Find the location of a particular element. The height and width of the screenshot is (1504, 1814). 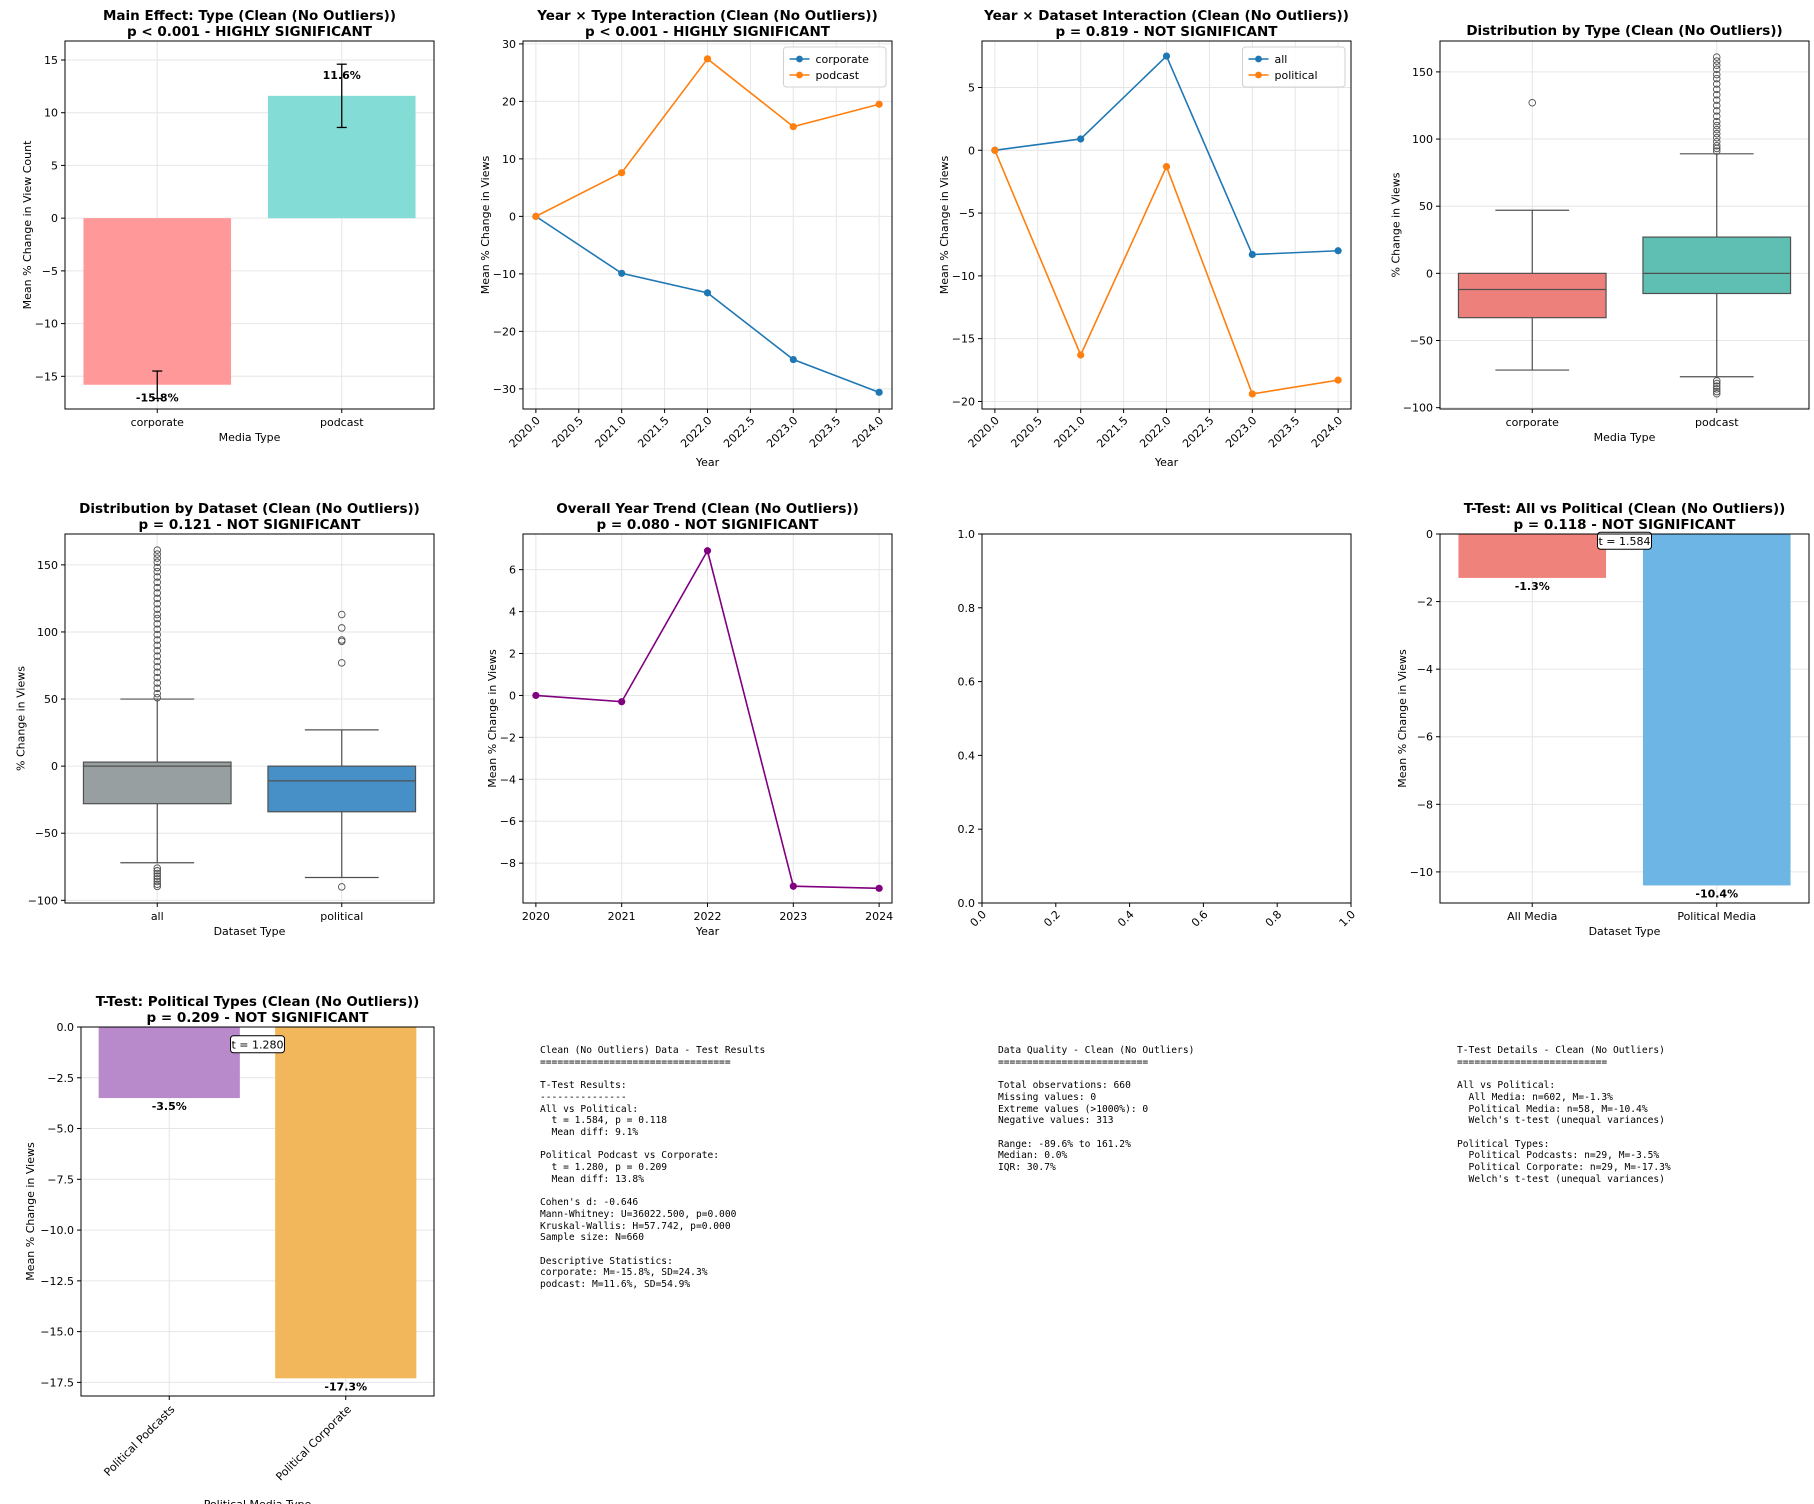

y-tick-label: −15 is located at coordinates (963, 339).